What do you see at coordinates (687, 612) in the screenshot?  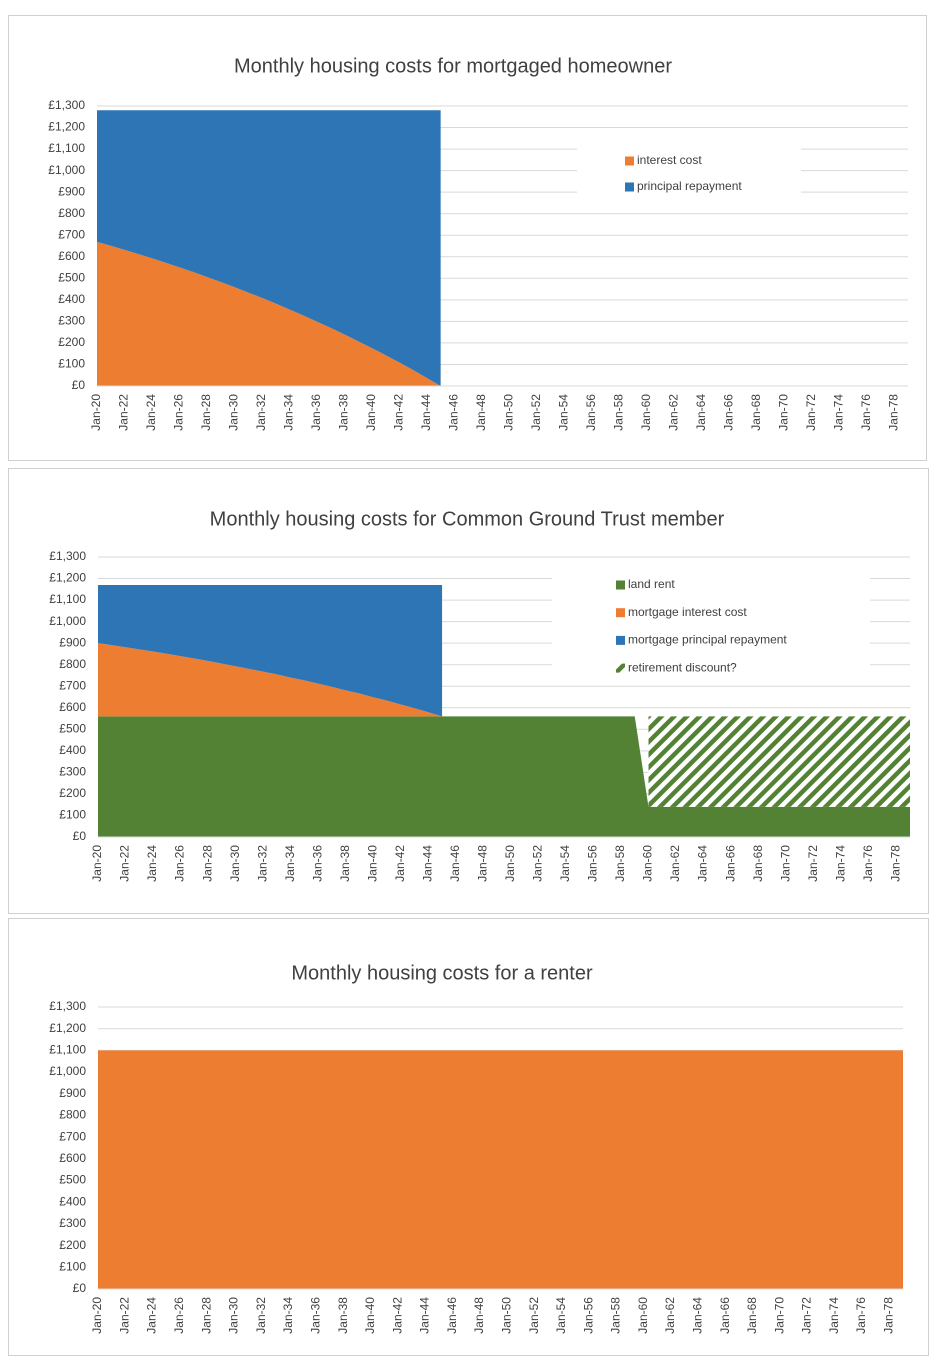 I see `legend-label: mortgage interest cost` at bounding box center [687, 612].